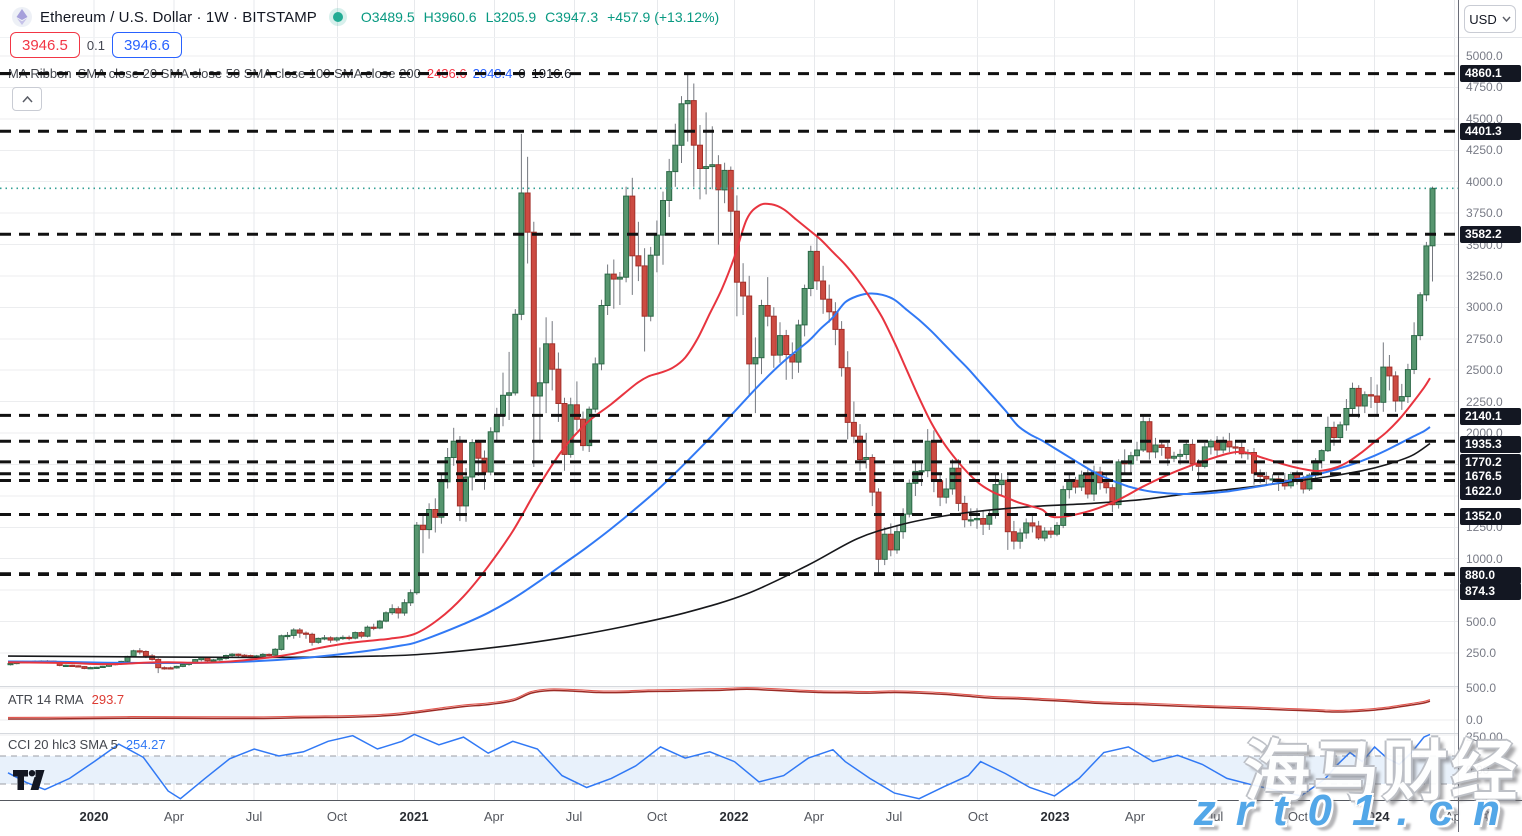  What do you see at coordinates (1490, 234) in the screenshot?
I see `level-price-label: 3582.2` at bounding box center [1490, 234].